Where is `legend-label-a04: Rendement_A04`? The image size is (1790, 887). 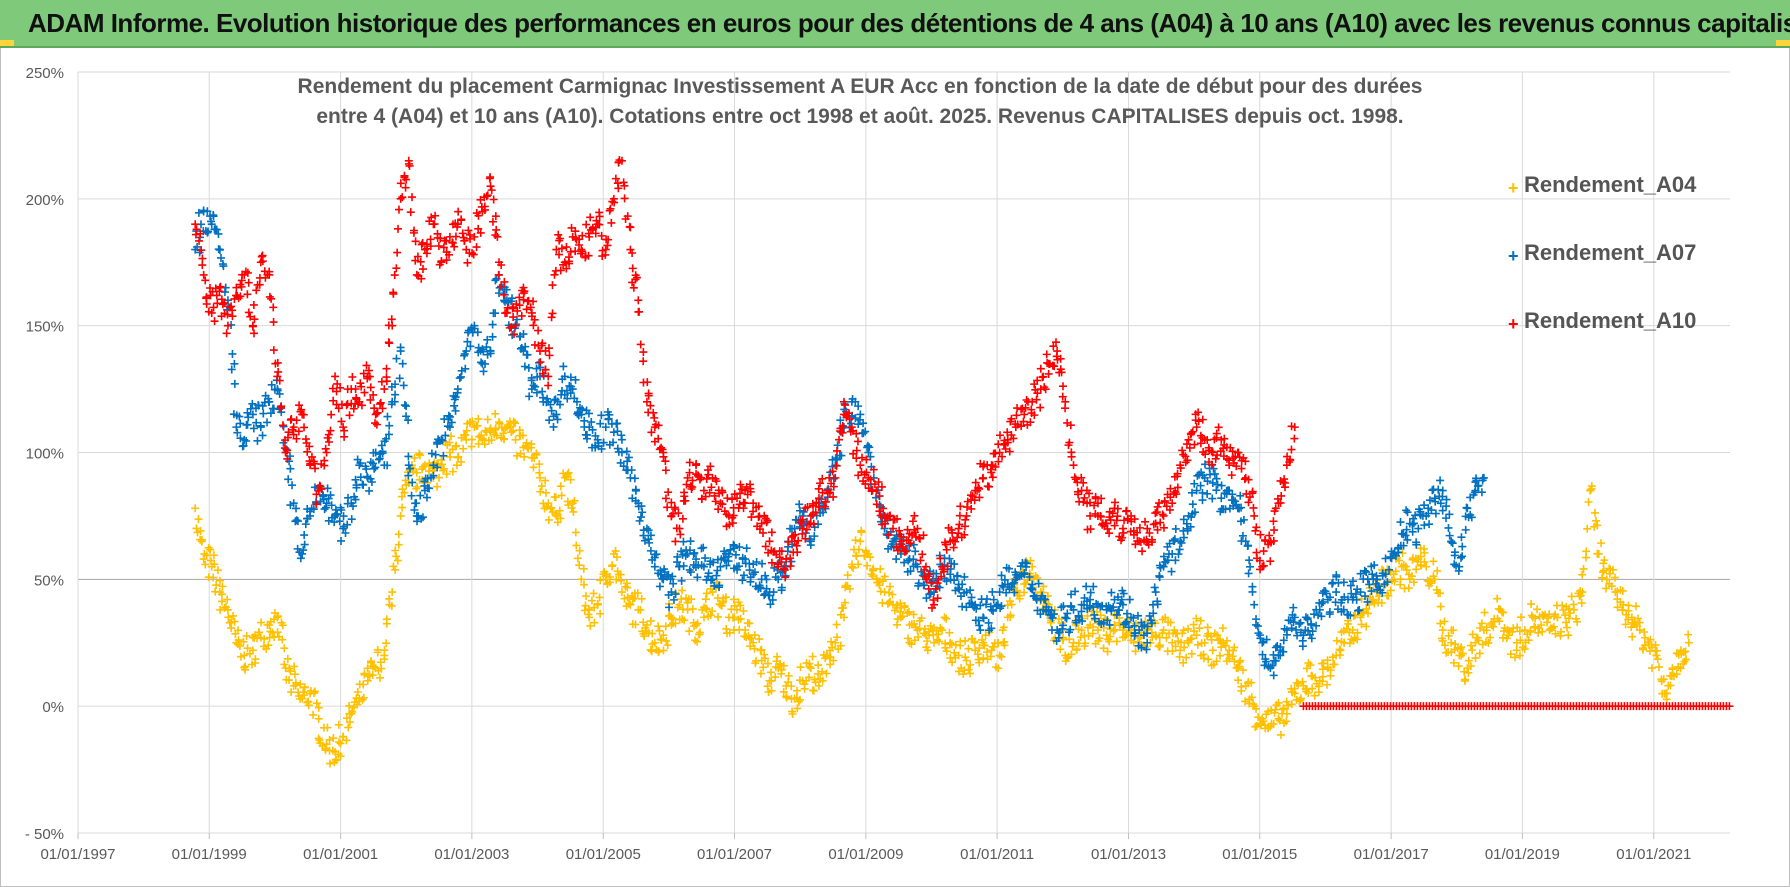
legend-label-a04: Rendement_A04 is located at coordinates (1610, 184).